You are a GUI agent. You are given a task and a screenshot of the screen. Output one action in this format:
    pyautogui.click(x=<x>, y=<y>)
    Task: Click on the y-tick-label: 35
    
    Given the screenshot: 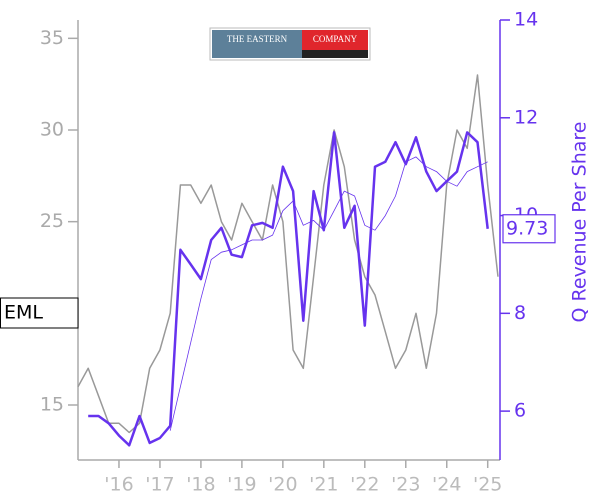 What is the action you would take?
    pyautogui.click(x=52, y=38)
    